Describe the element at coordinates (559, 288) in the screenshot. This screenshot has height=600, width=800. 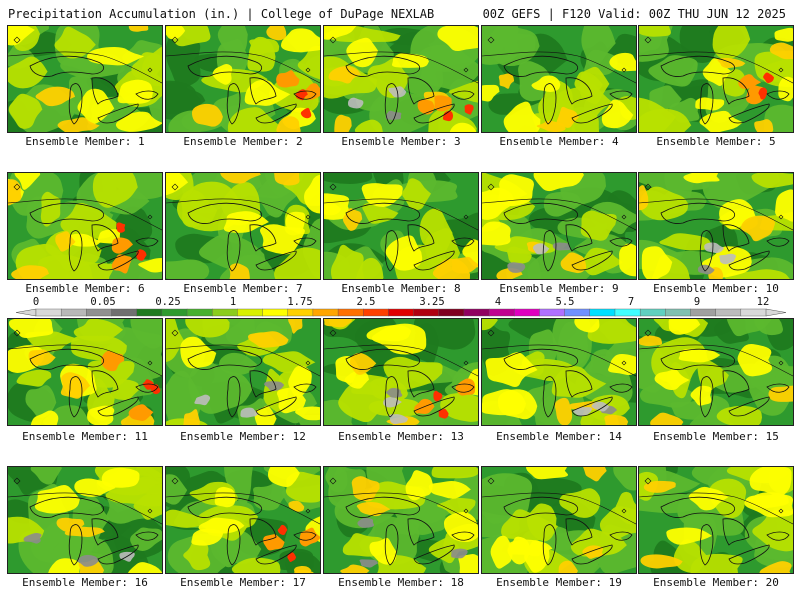
I see `ensemble-member-label: Ensemble Member: 9` at that location.